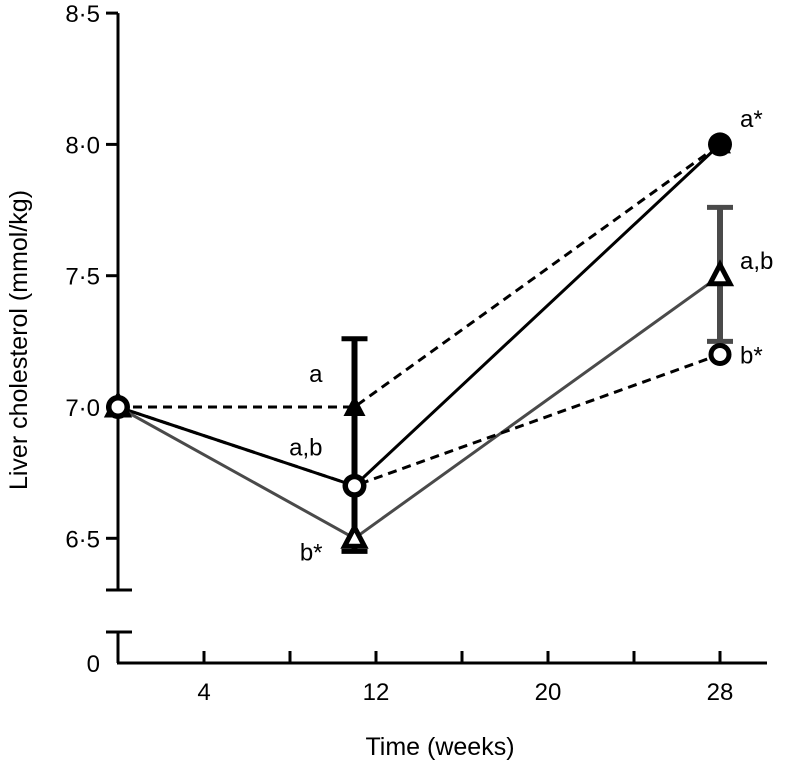  I want to click on y-axis-label: Liver cholesterol (mmol/kg), so click(19, 340).